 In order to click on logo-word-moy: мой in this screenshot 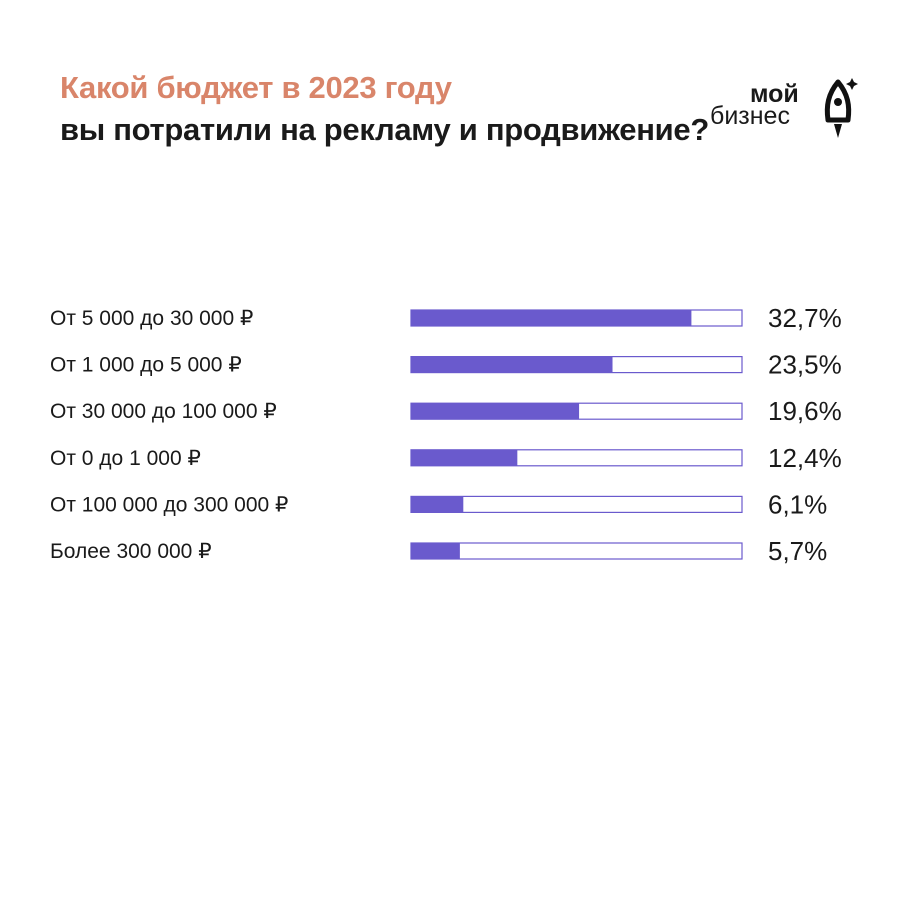, I will do `click(774, 94)`.